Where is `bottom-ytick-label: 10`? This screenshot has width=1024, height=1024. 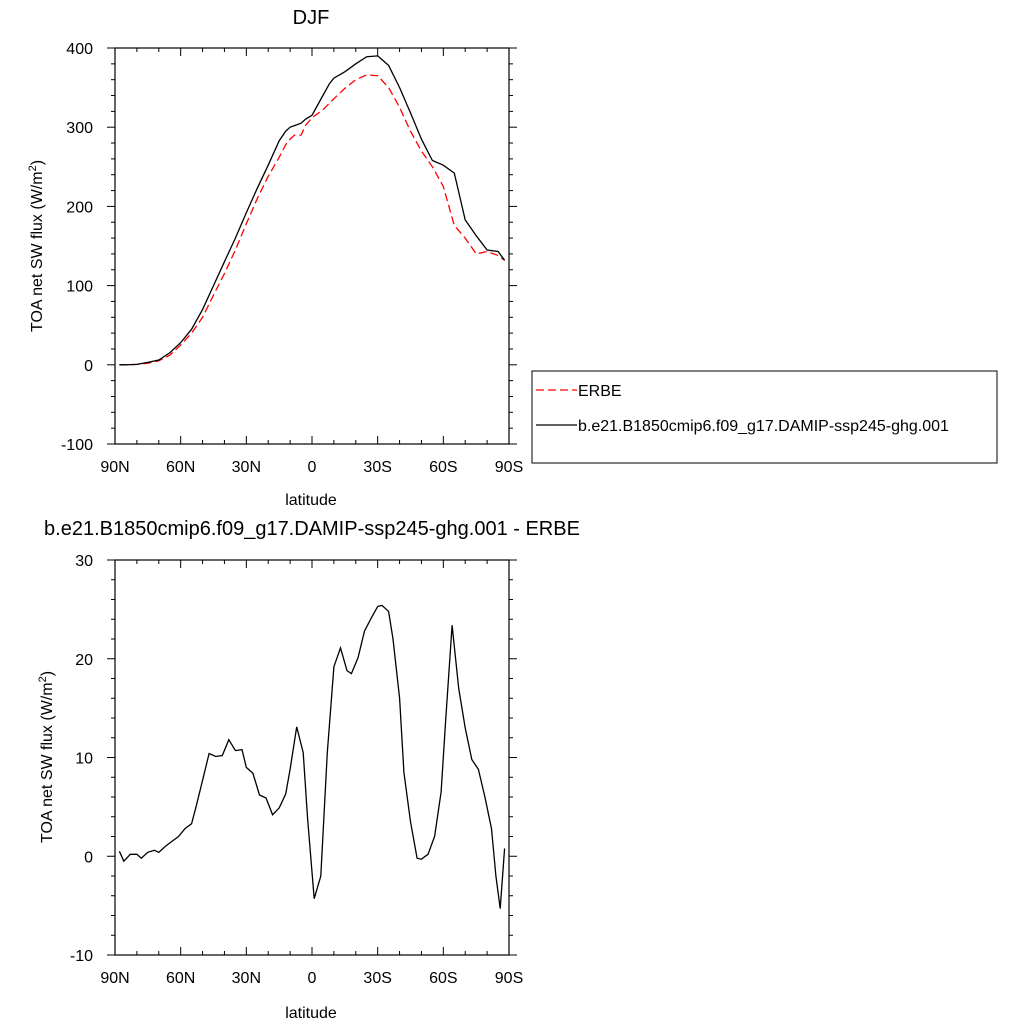
bottom-ytick-label: 10 is located at coordinates (84, 759).